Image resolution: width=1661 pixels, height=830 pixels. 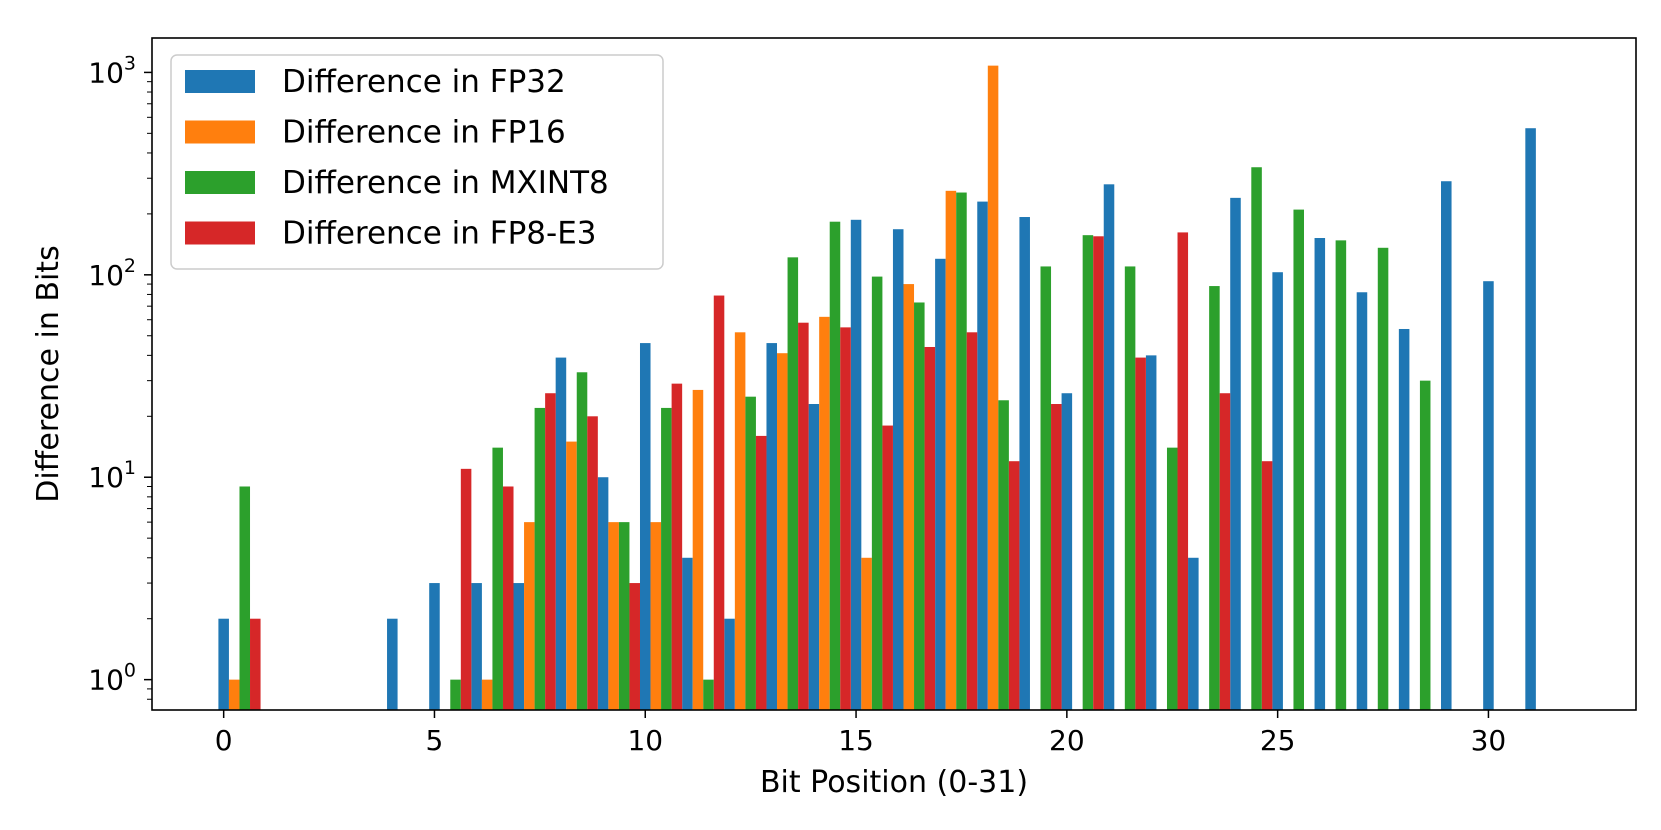 What do you see at coordinates (1489, 740) in the screenshot?
I see `x-tick-label-30: 30` at bounding box center [1489, 740].